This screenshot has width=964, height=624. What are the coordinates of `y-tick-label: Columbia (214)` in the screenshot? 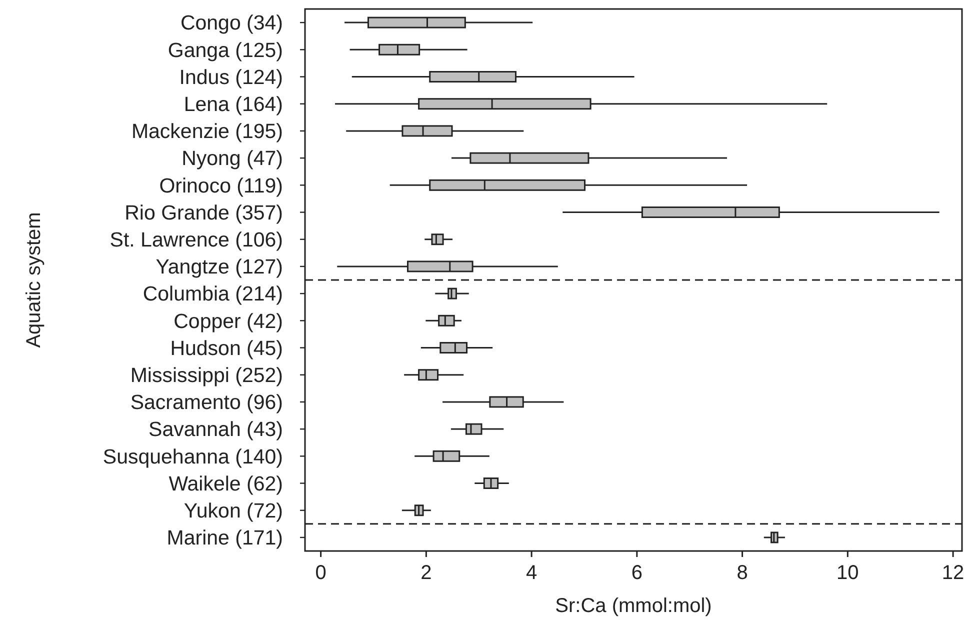 It's located at (212, 294).